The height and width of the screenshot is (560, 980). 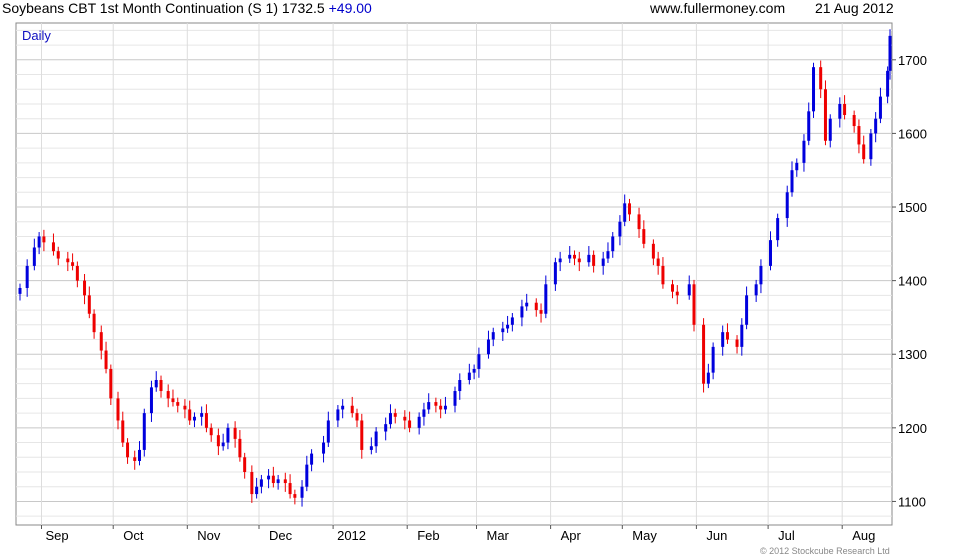 I want to click on y-tick-label: 1400, so click(x=912, y=281).